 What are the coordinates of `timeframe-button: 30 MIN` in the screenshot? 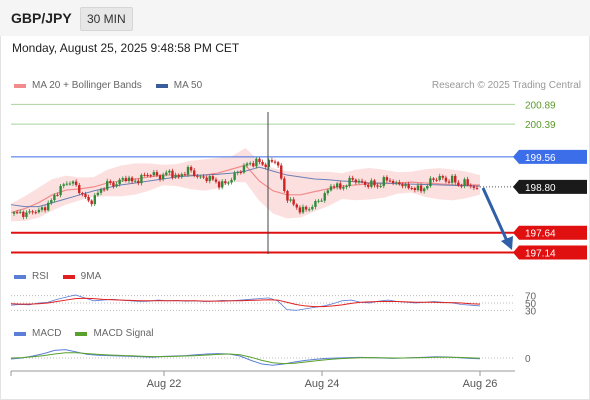 It's located at (106, 19).